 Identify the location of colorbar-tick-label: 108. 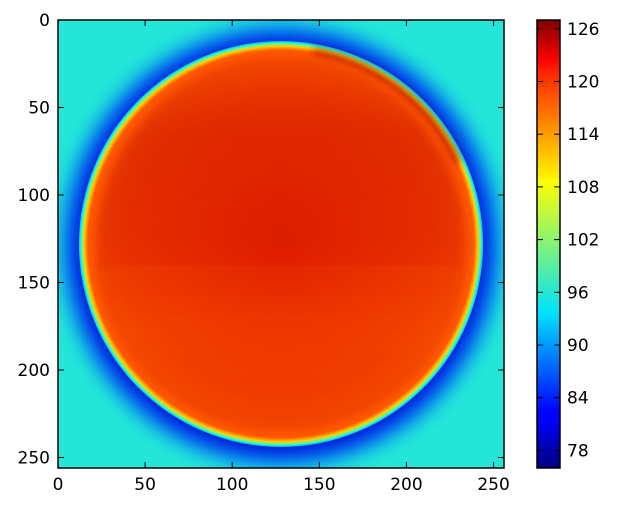
(583, 188).